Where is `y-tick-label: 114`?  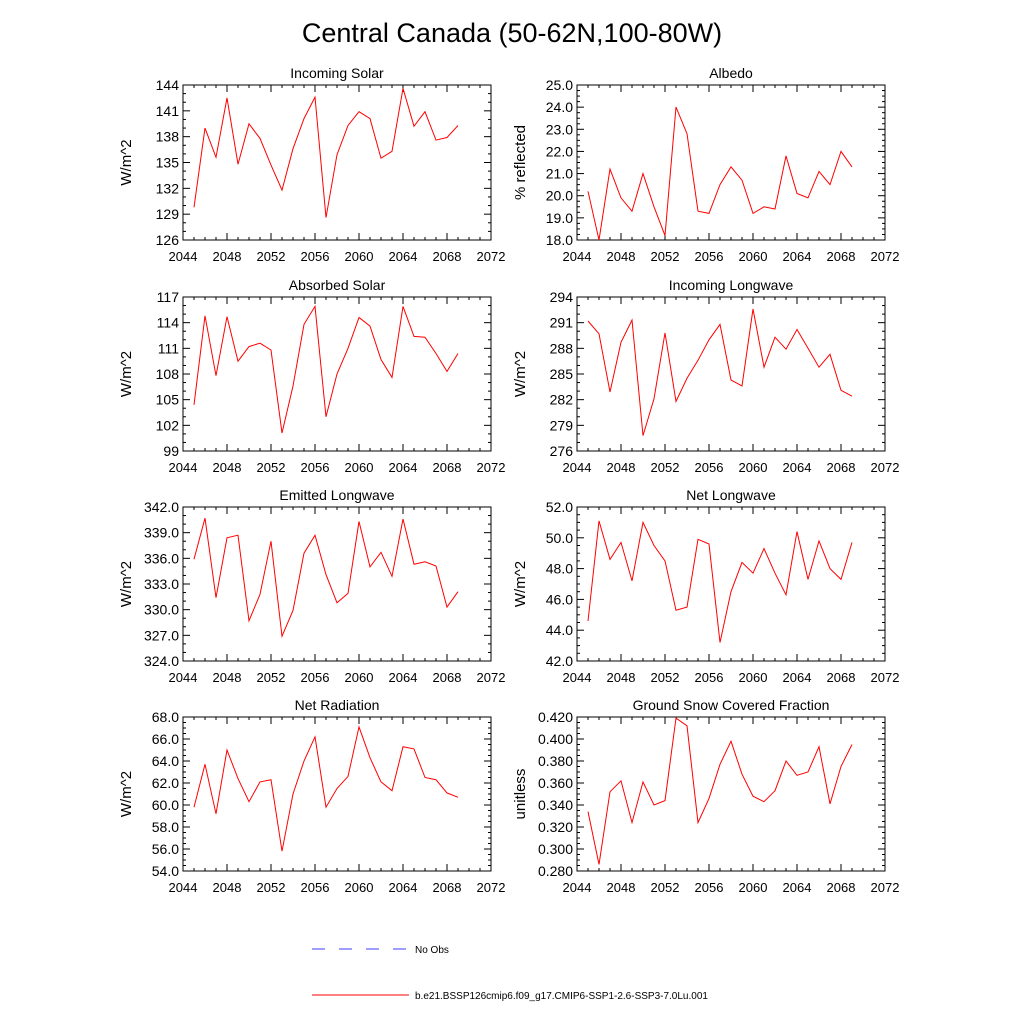
y-tick-label: 114 is located at coordinates (168, 323).